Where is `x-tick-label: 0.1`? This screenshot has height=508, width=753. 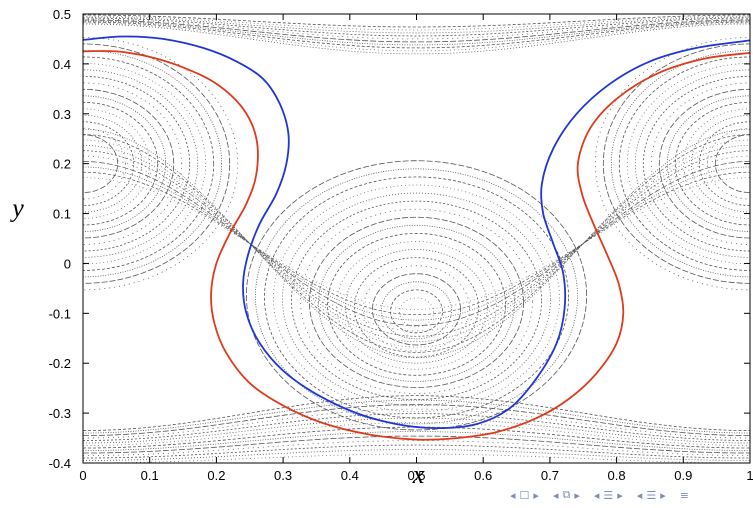
x-tick-label: 0.1 is located at coordinates (150, 475).